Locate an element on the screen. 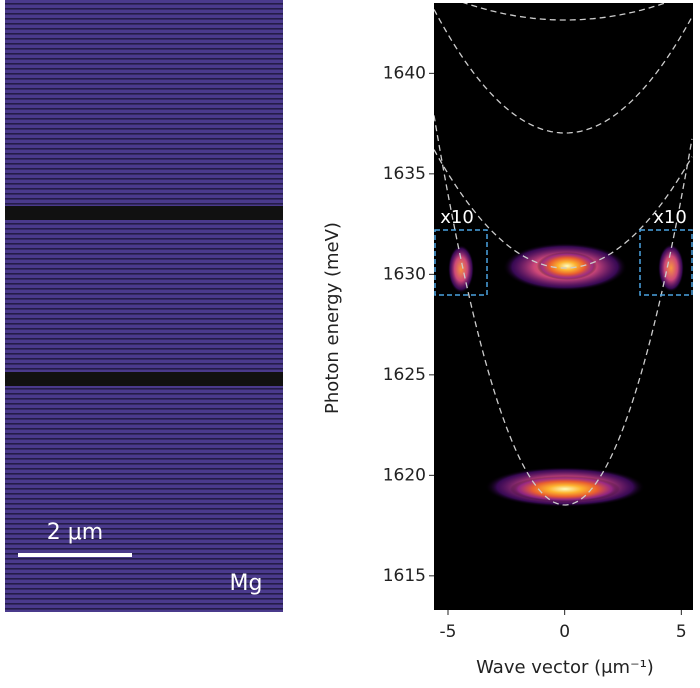 This screenshot has height=688, width=700. x-axis-label: Wave vector (μm⁻¹) is located at coordinates (565, 667).